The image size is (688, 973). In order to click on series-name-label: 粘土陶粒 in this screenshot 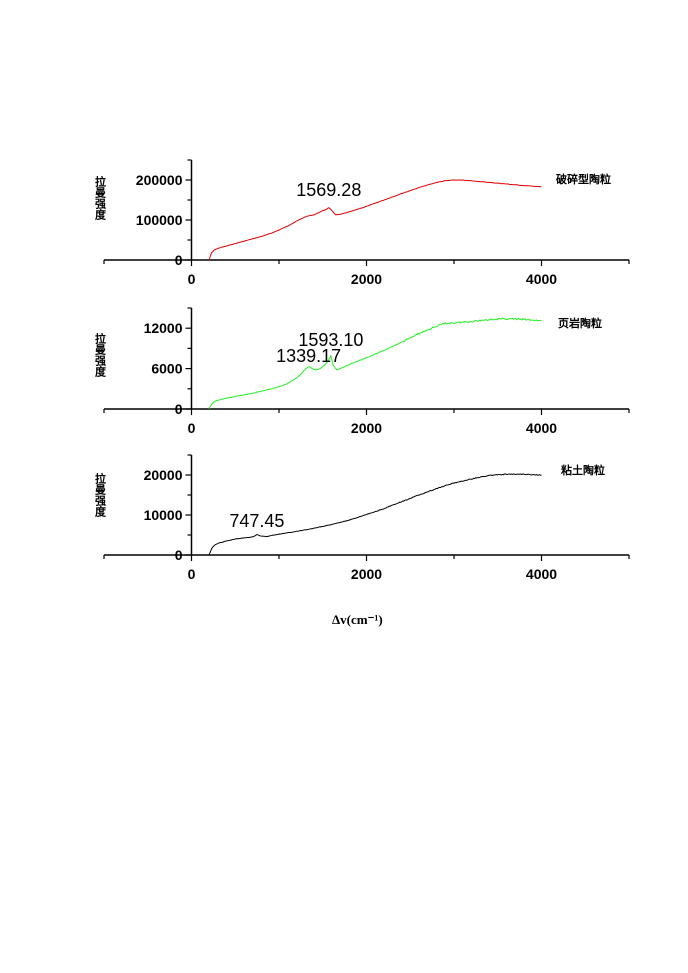, I will do `click(583, 470)`.